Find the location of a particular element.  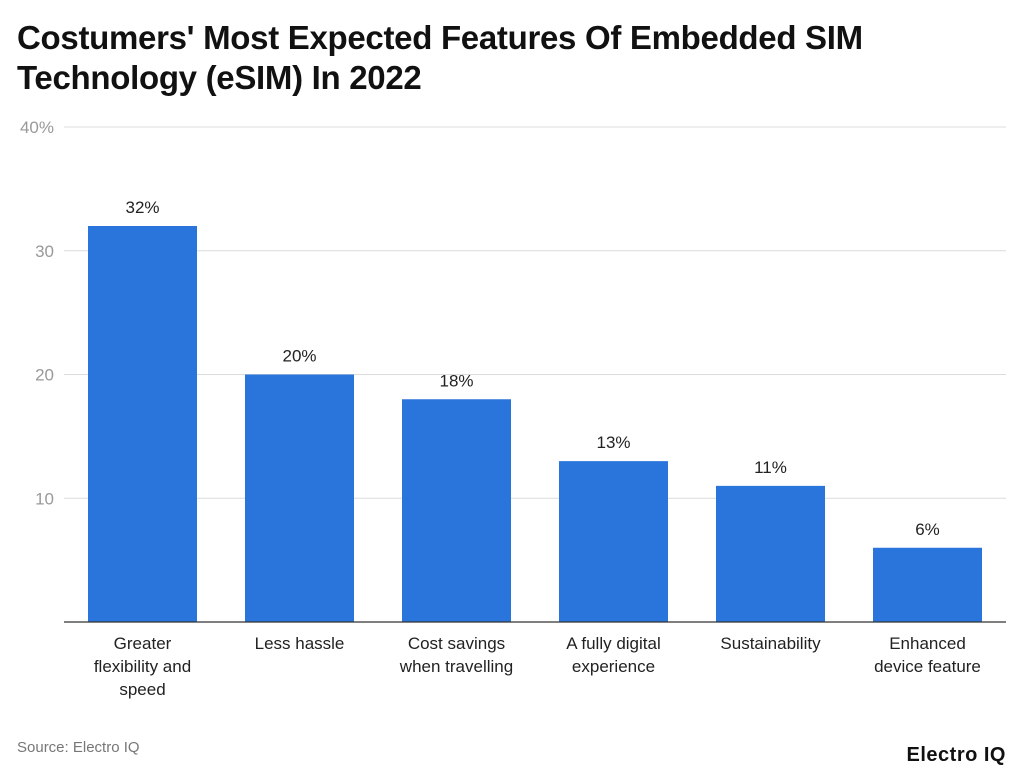

x-tick-label: when travelling is located at coordinates (456, 666).